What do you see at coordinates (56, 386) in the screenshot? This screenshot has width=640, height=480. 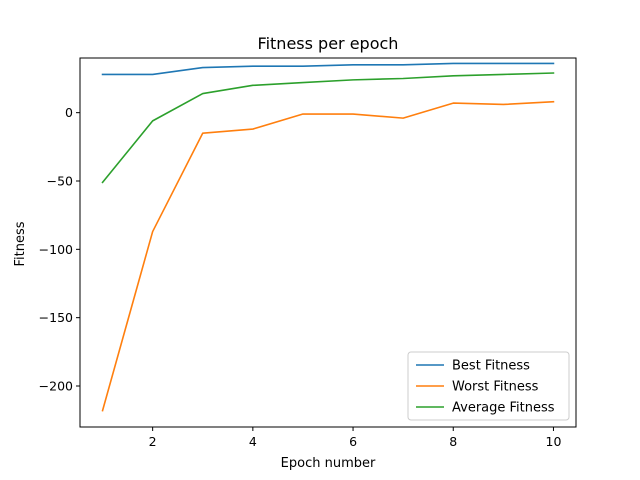 I see `y-tick-label: −200` at bounding box center [56, 386].